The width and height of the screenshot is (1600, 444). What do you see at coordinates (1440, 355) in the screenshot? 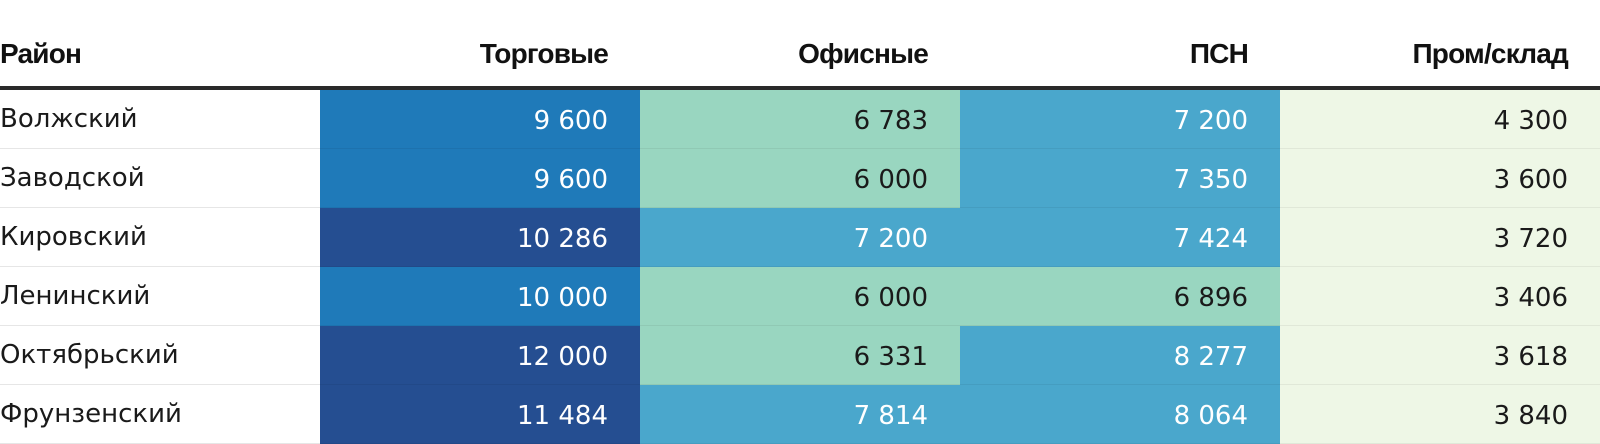
I see `heat-cell: 3 618` at bounding box center [1440, 355].